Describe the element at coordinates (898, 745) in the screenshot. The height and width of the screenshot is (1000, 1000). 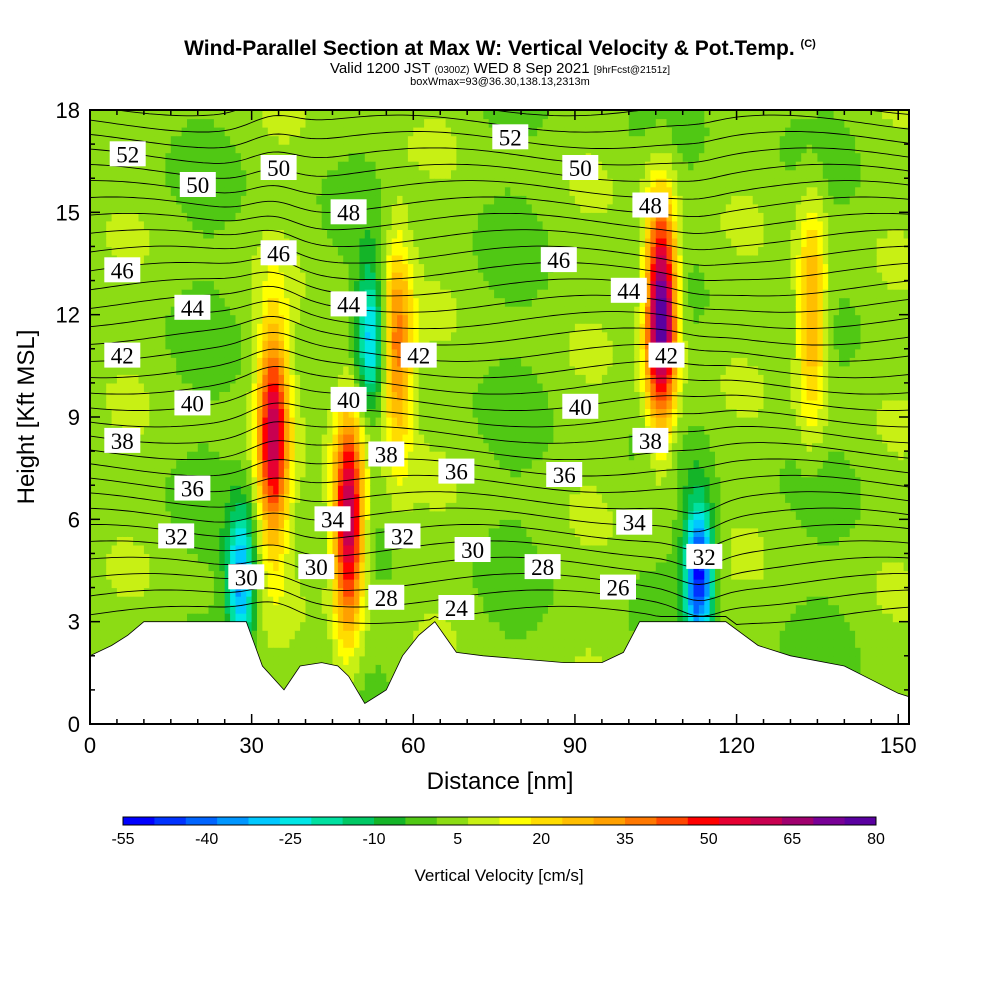
I see `x-tick-label: 150` at that location.